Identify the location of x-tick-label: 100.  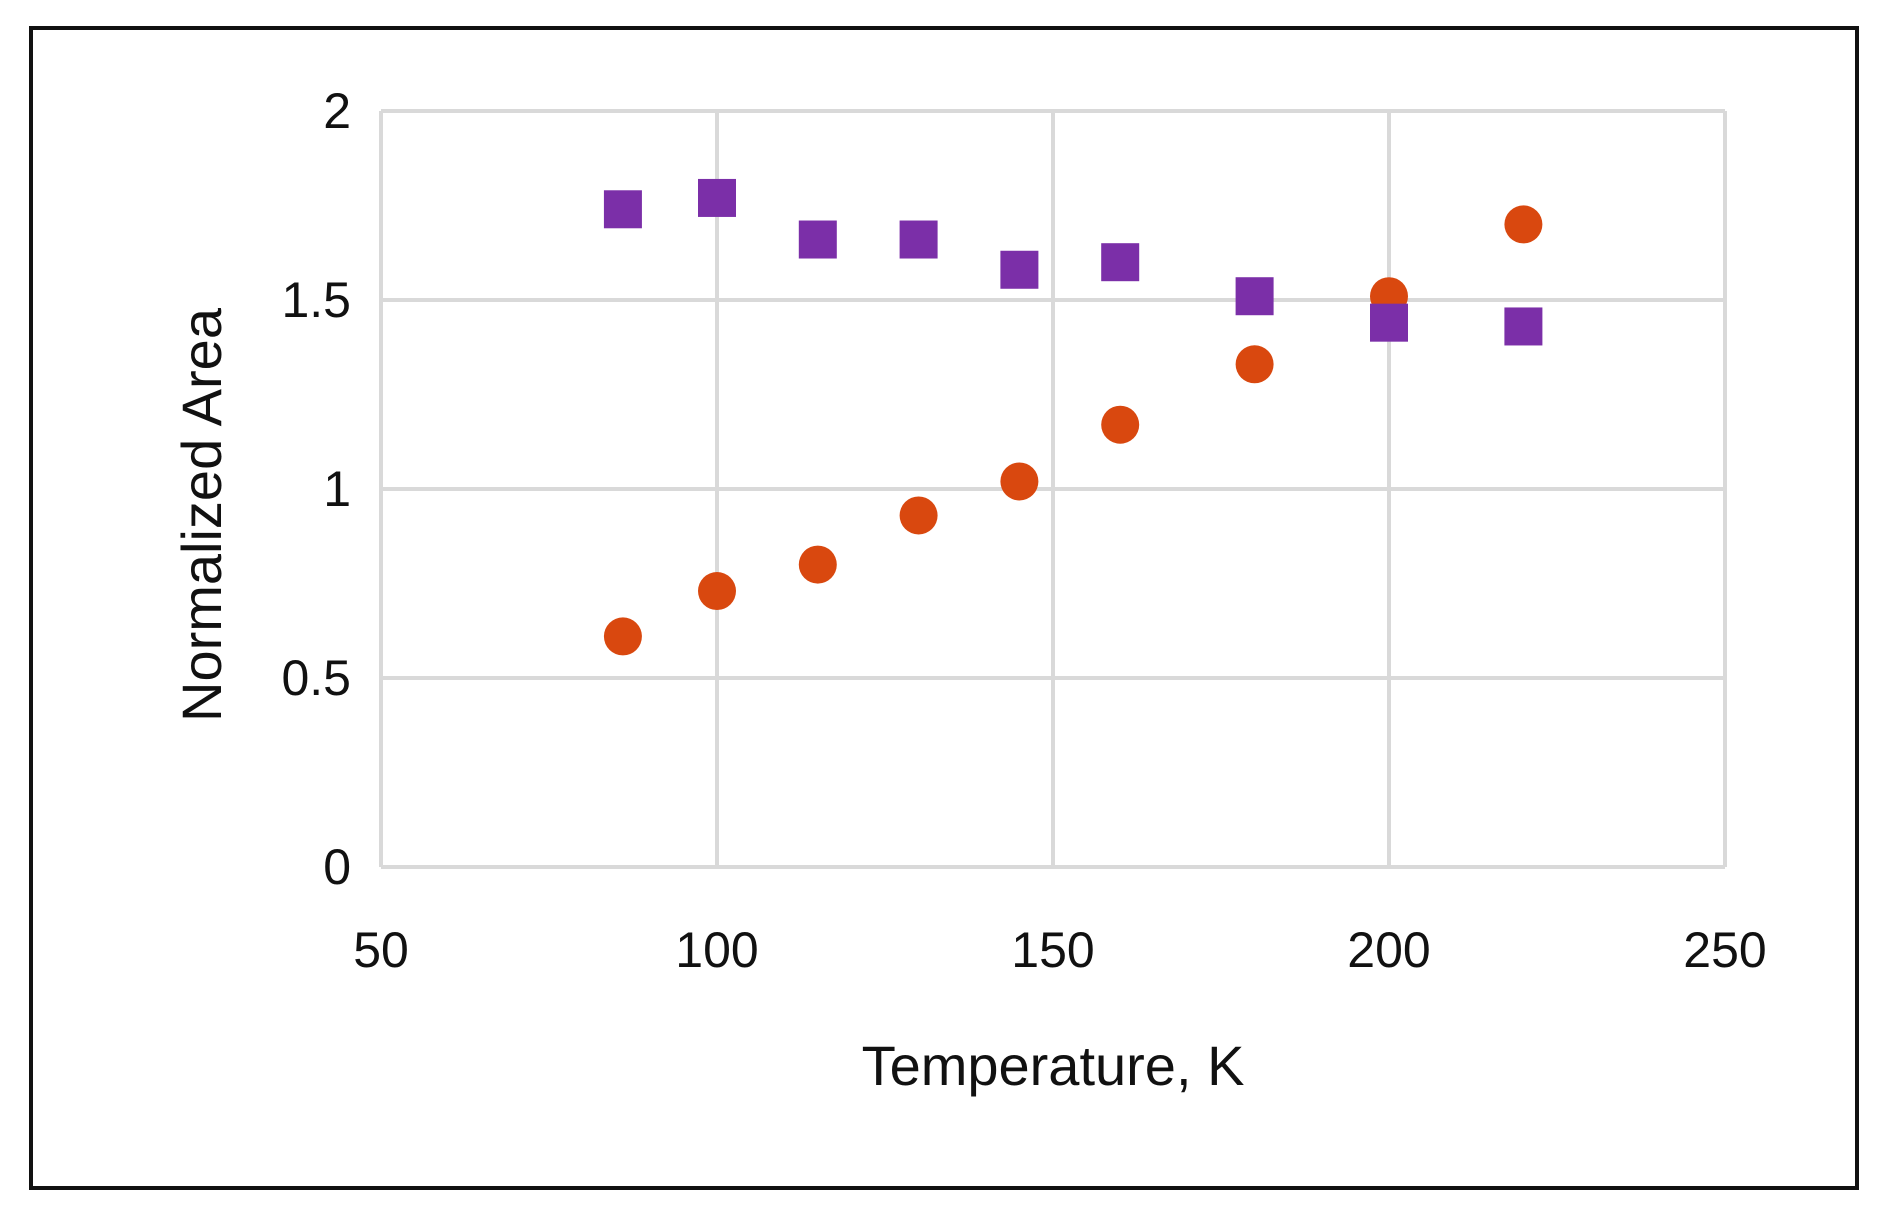
(716, 950).